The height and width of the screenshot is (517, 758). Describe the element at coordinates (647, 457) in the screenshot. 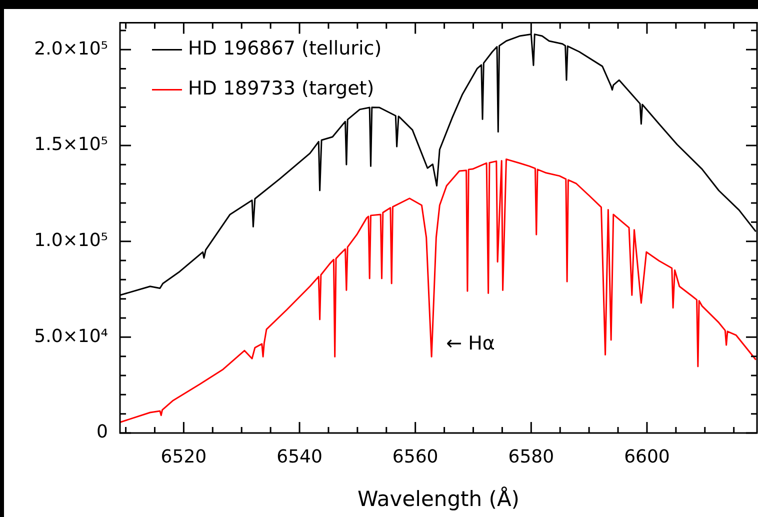

I see `x-tick-label: 6600` at that location.